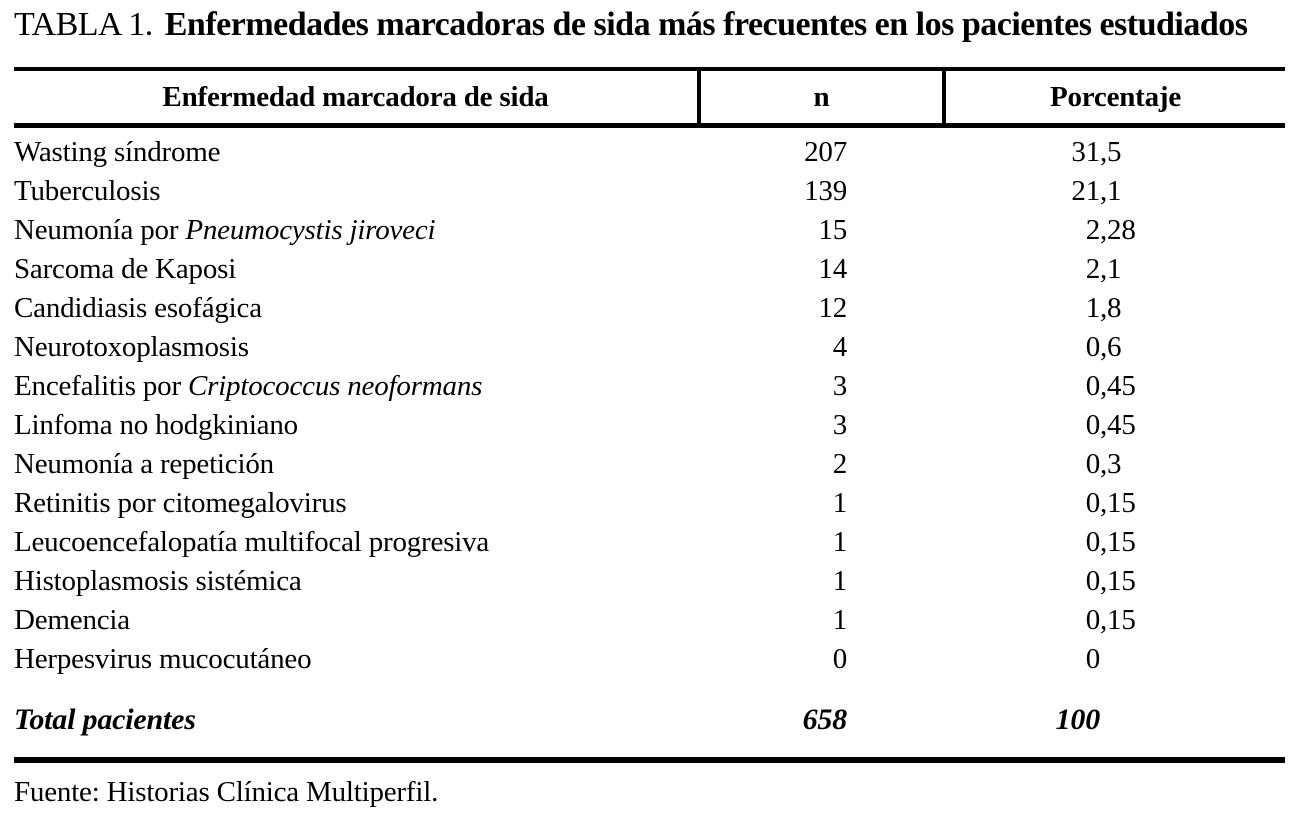  Describe the element at coordinates (1111, 152) in the screenshot. I see `pct-frac: ,5` at that location.